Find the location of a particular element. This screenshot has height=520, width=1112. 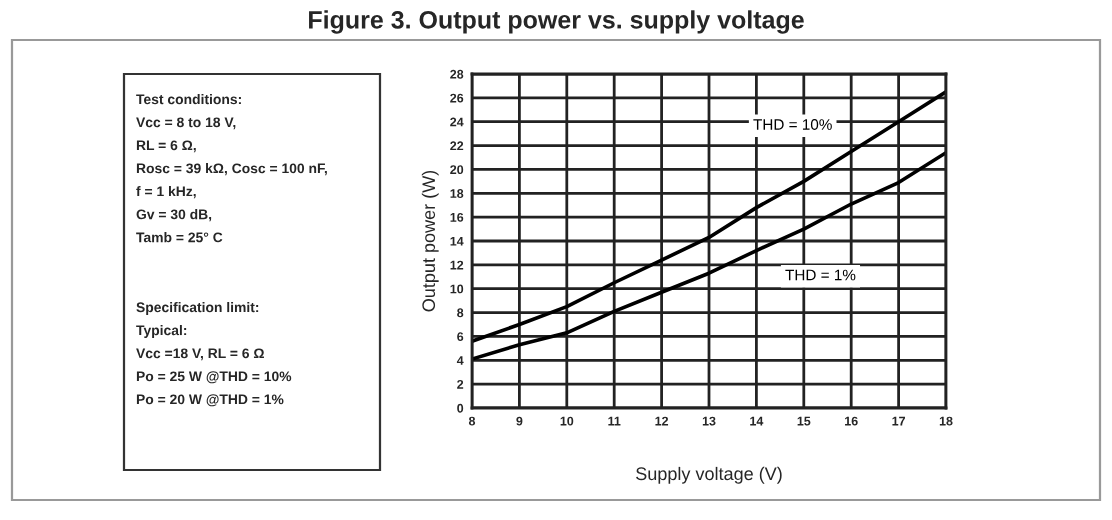

x-axis-title: Supply voltage (V) is located at coordinates (709, 475).